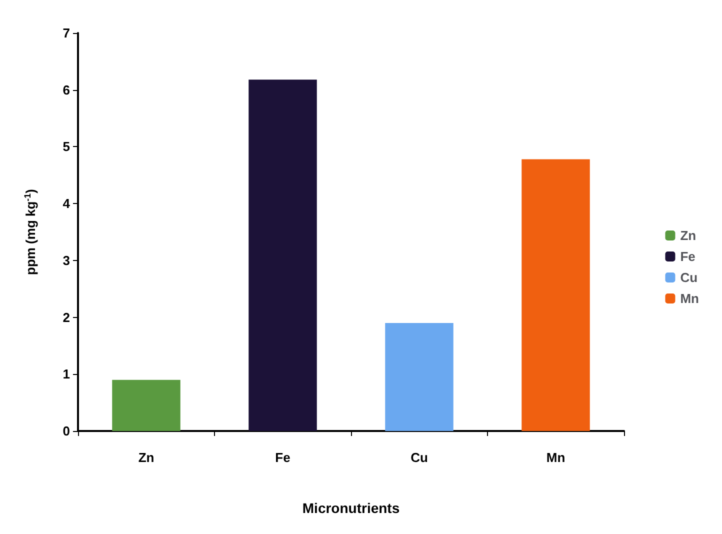 The width and height of the screenshot is (722, 534). I want to click on y-tick-label: 4, so click(66, 204).